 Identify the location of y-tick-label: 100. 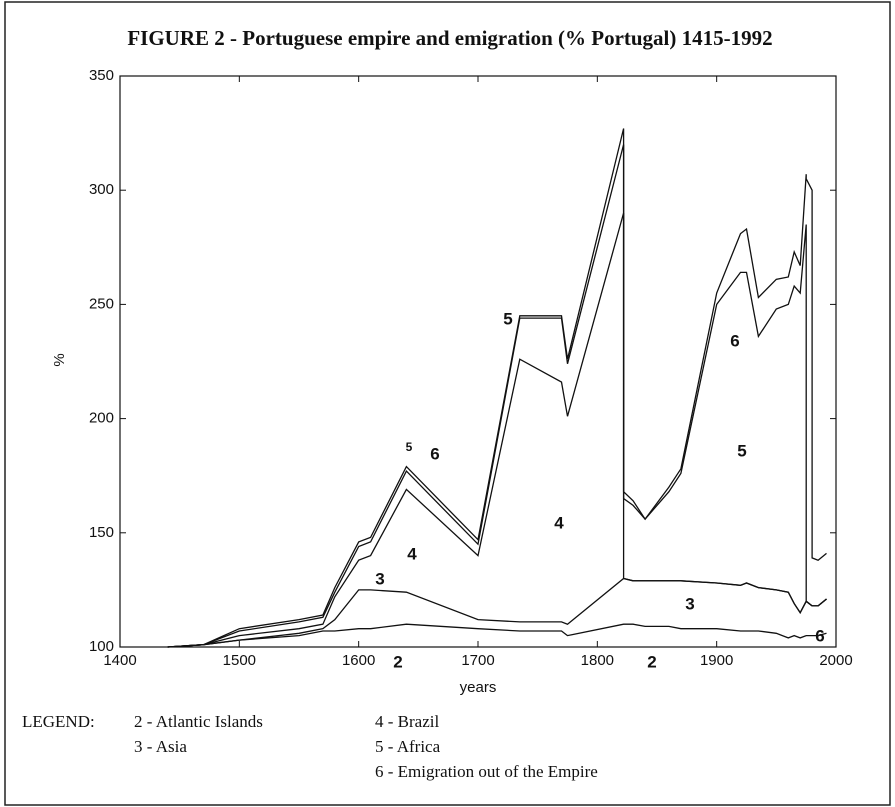
(101, 646).